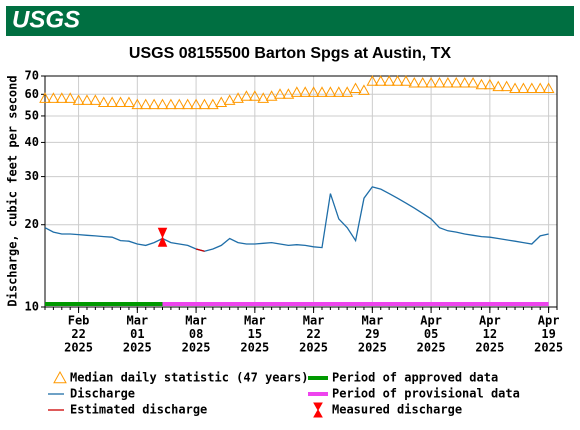 The height and width of the screenshot is (430, 580). What do you see at coordinates (32, 142) in the screenshot?
I see `y-tick-label: 40` at bounding box center [32, 142].